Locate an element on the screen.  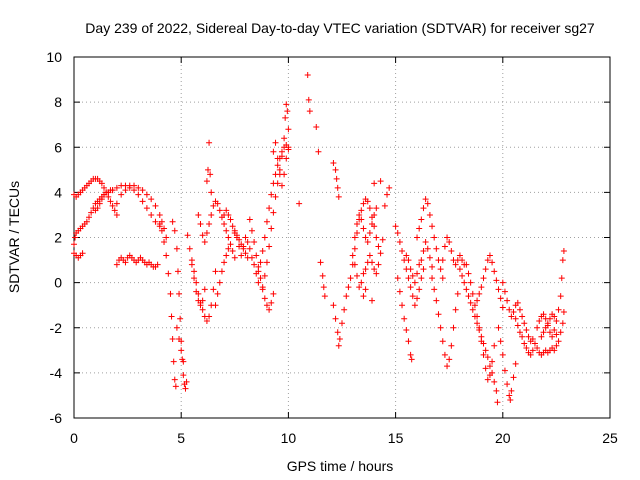
y-tick-label: 6 is located at coordinates (58, 147).